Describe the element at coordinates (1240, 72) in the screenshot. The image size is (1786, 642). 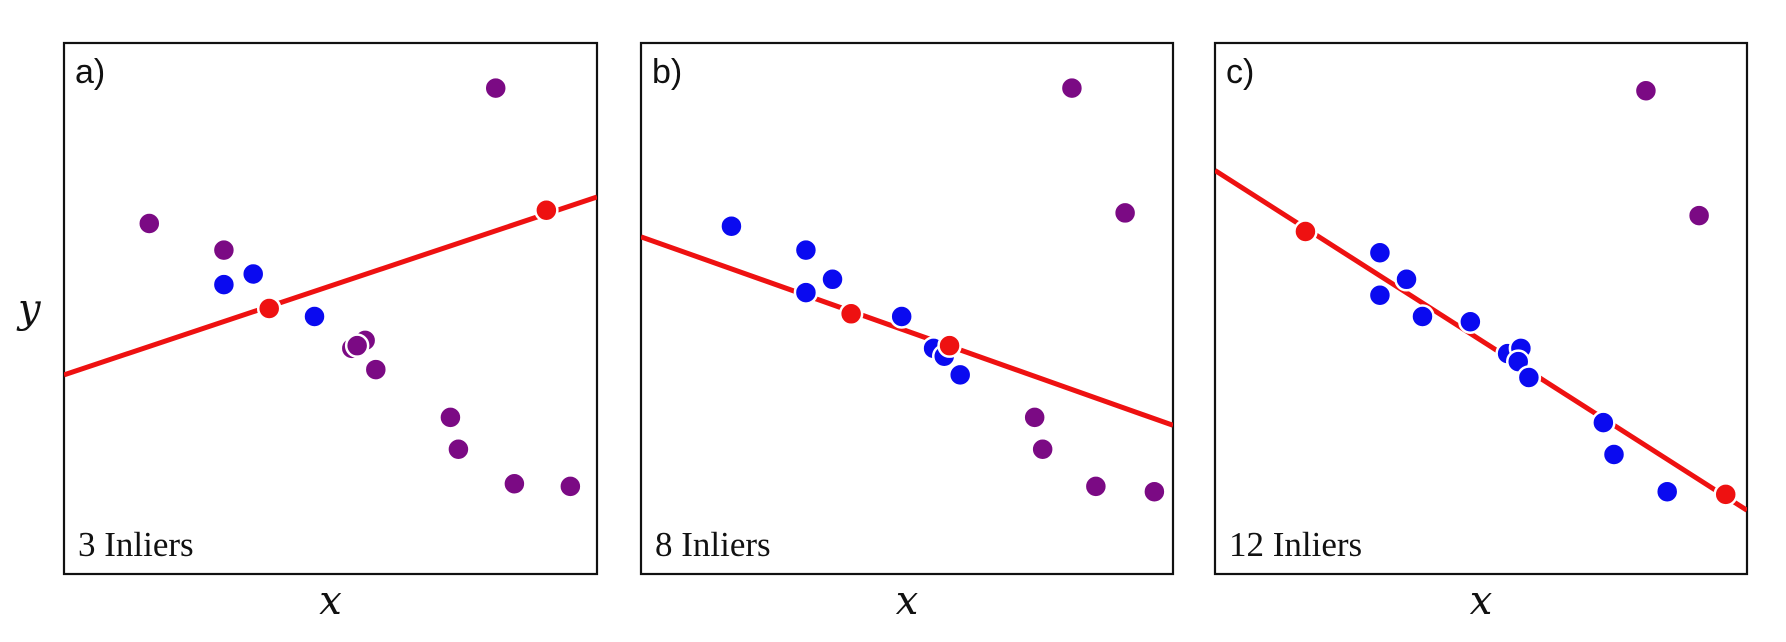
I see `panel-tag: c)` at that location.